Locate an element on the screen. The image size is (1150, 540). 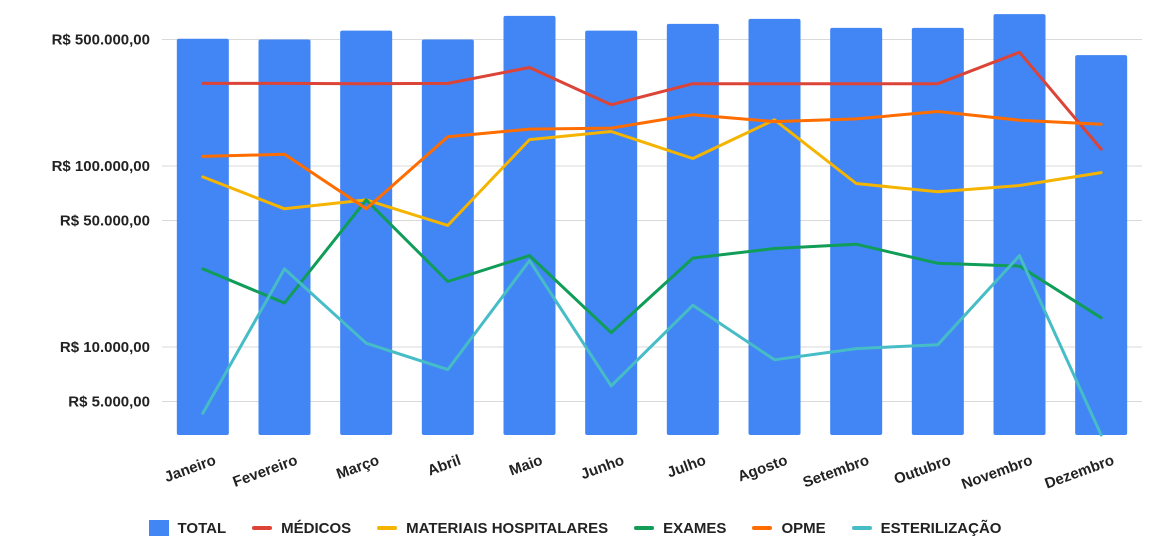
y-tick-label: R$ 50.000,00 is located at coordinates (105, 220).